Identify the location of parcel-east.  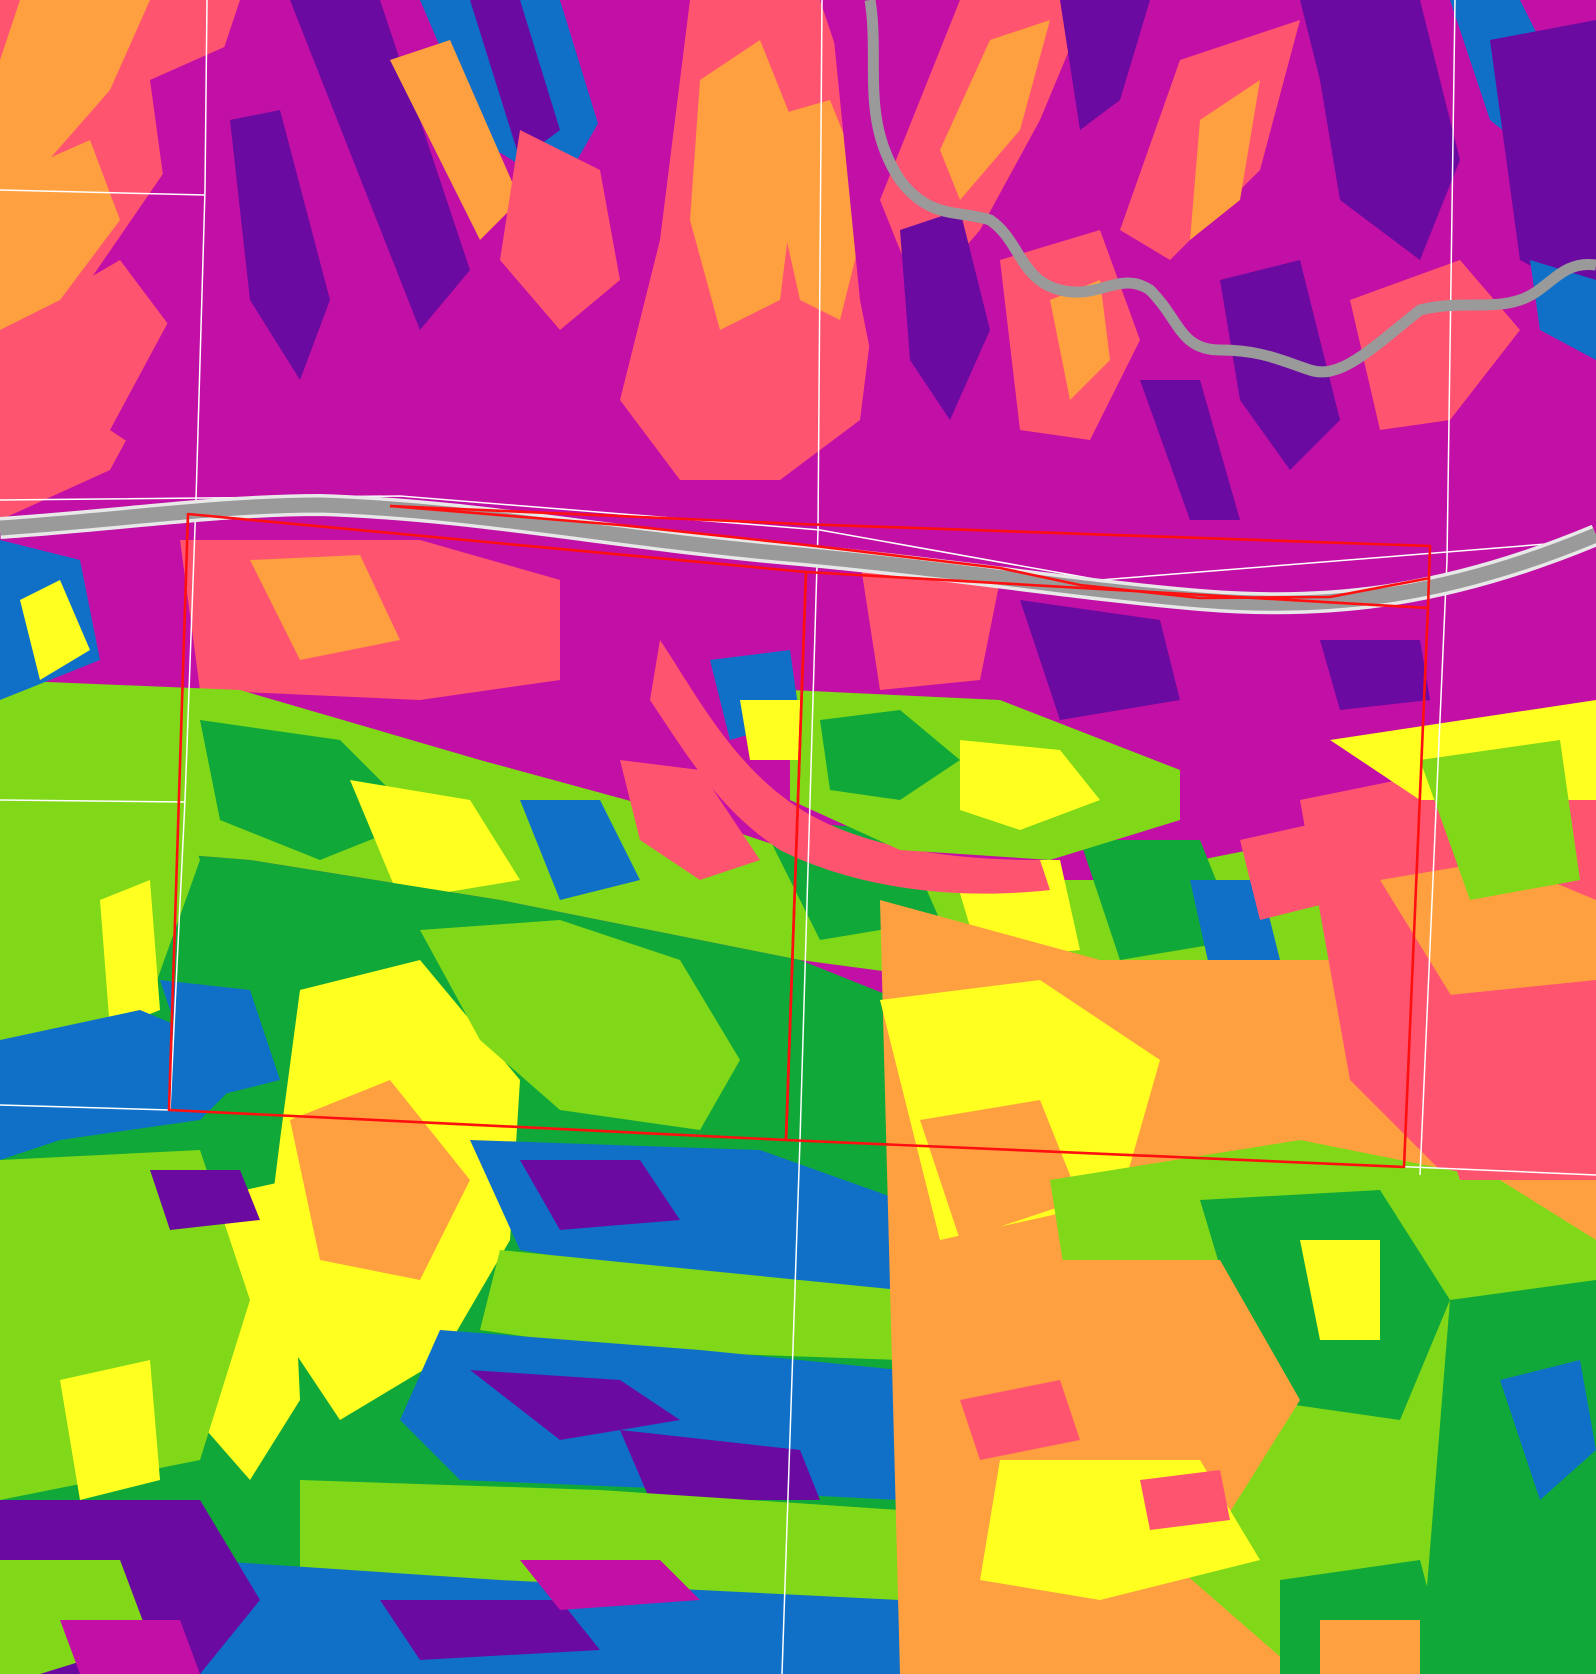
(1107, 869).